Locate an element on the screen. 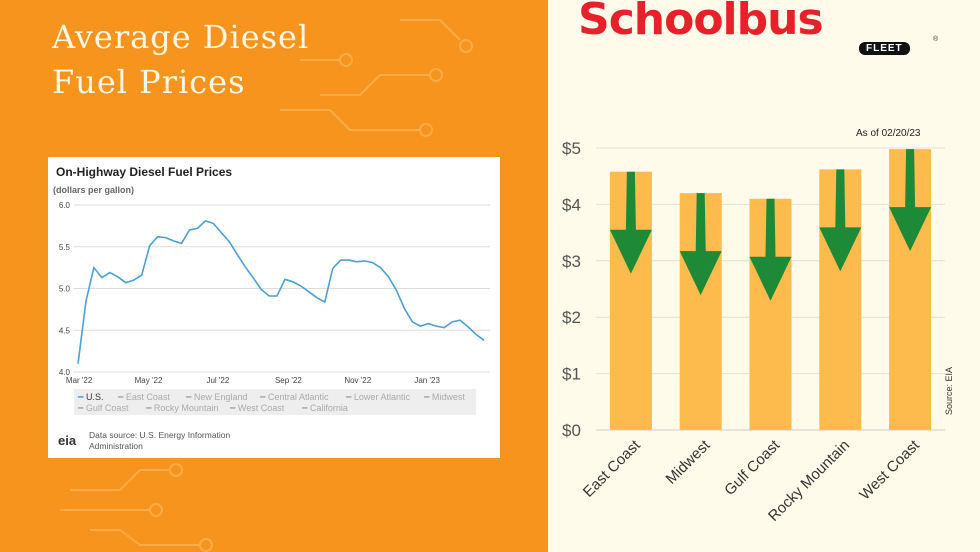  y-tick-label: $0 is located at coordinates (571, 430).